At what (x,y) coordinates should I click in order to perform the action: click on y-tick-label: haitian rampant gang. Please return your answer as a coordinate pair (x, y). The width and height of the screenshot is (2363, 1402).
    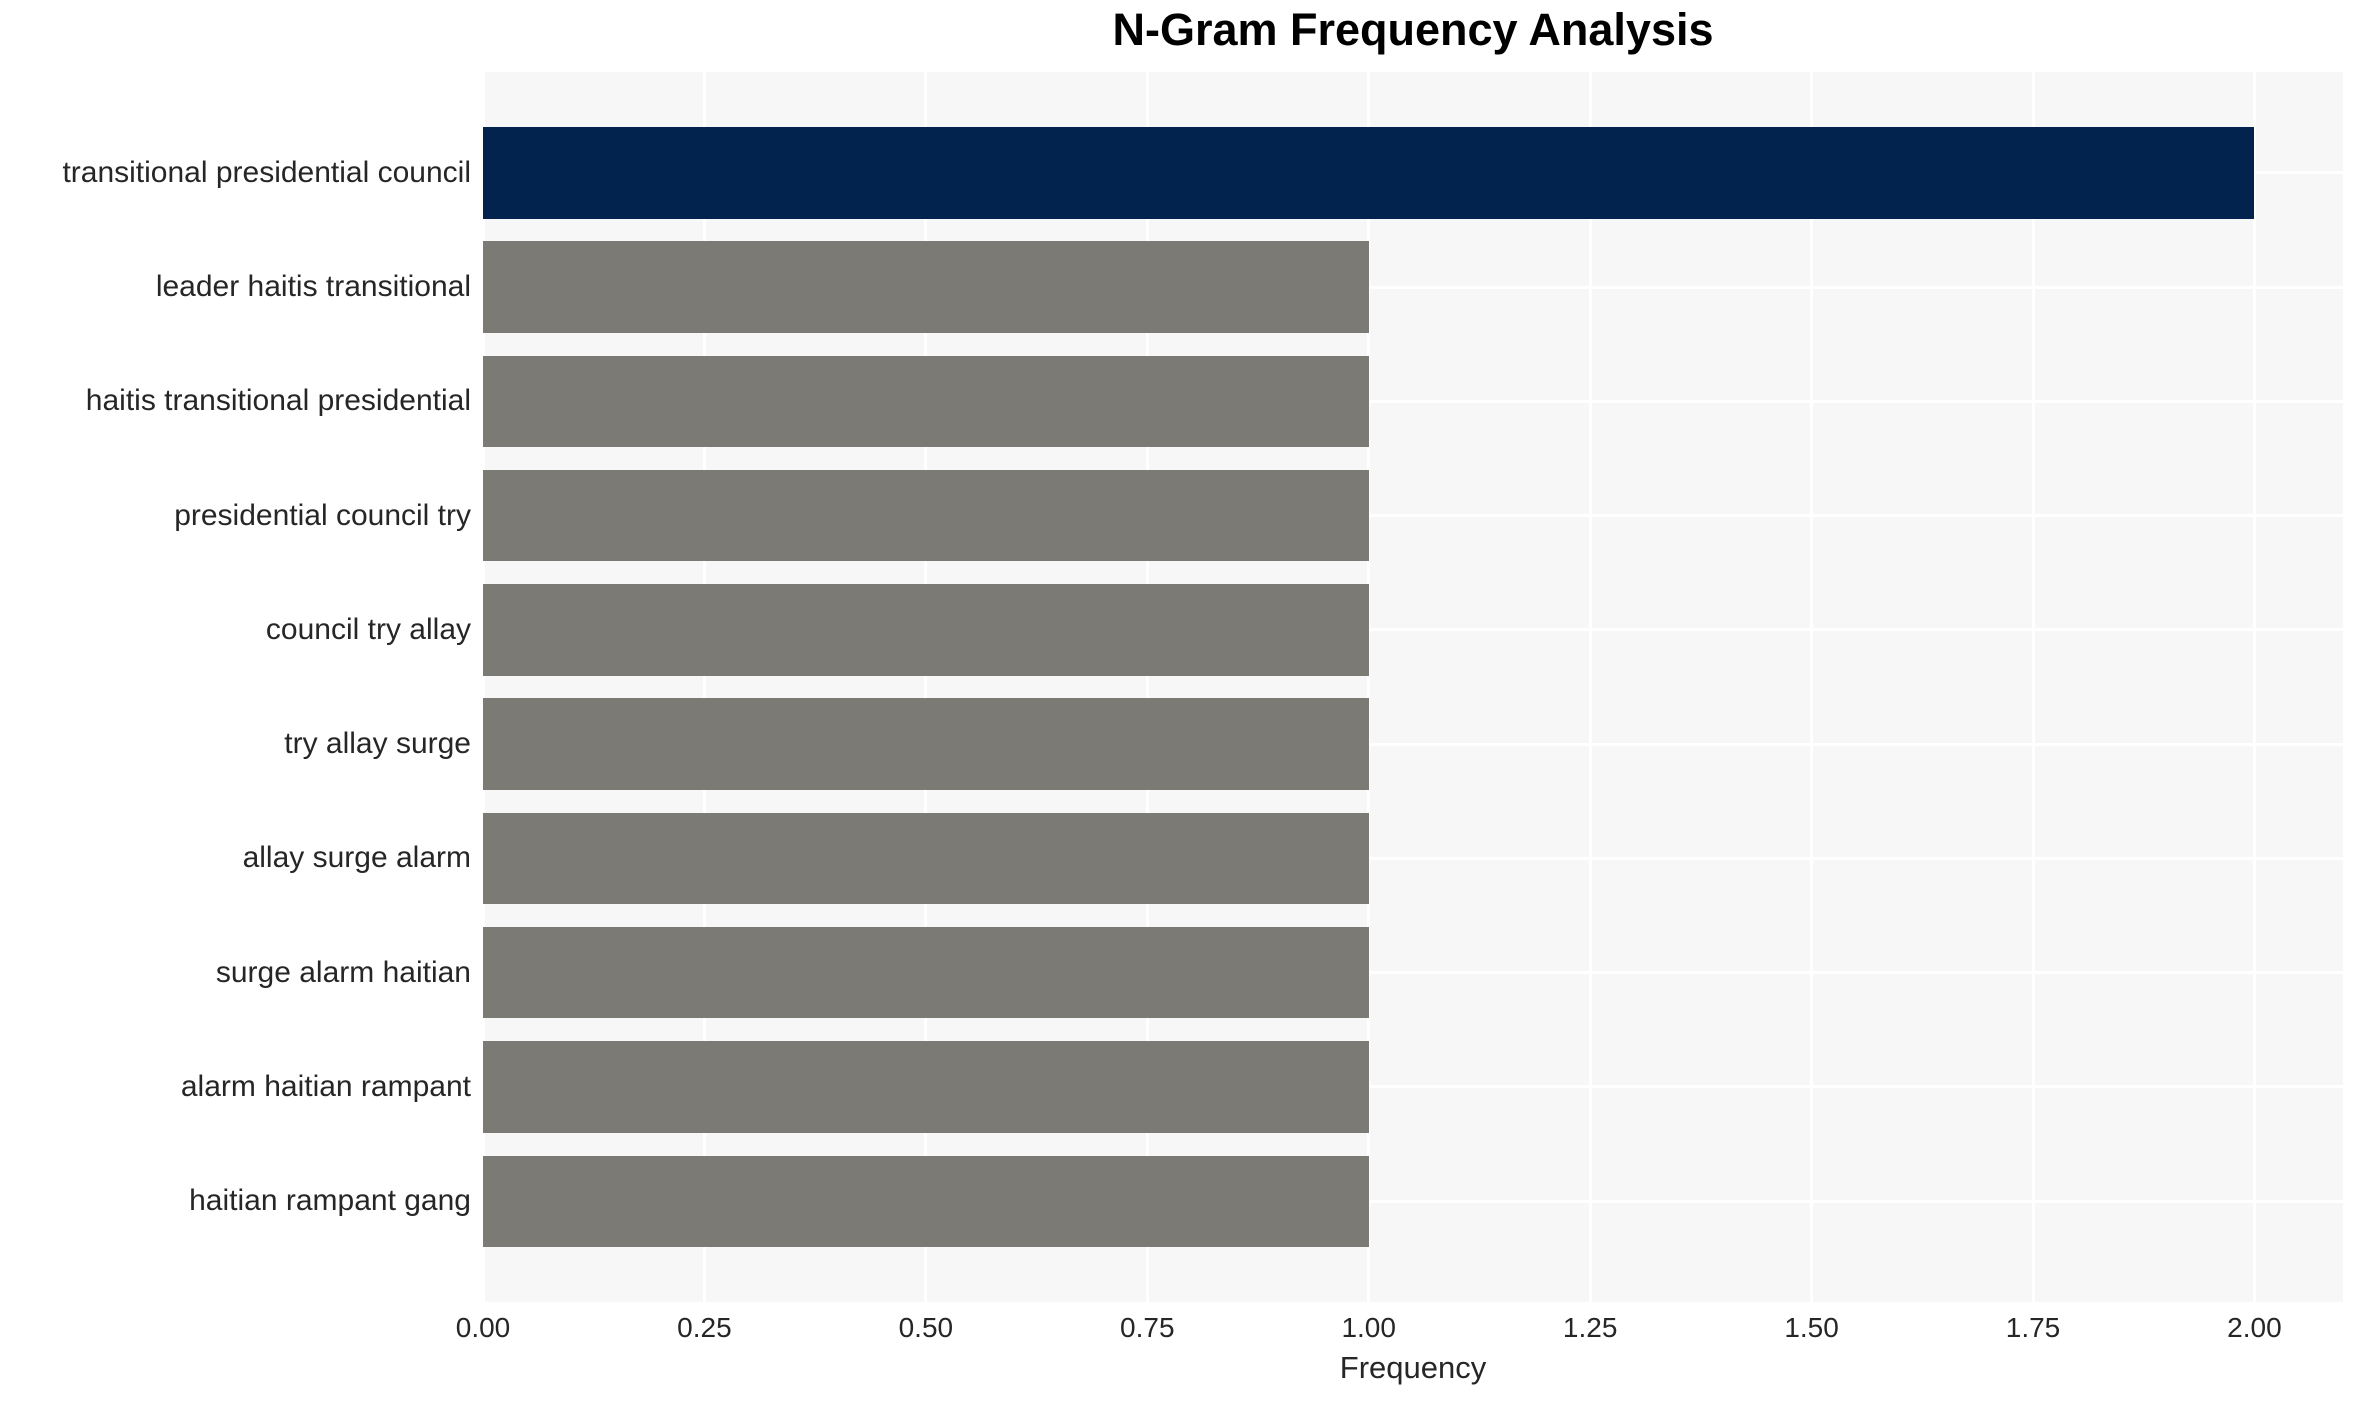
    Looking at the image, I should click on (330, 1201).